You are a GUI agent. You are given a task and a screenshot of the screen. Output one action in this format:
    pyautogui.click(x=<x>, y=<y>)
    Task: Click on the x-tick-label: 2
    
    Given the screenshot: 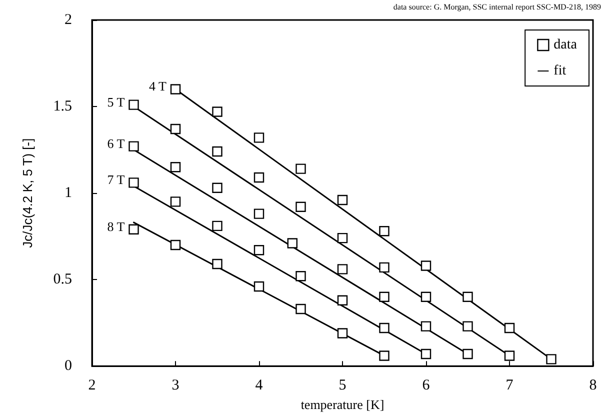 What is the action you would take?
    pyautogui.click(x=92, y=386)
    